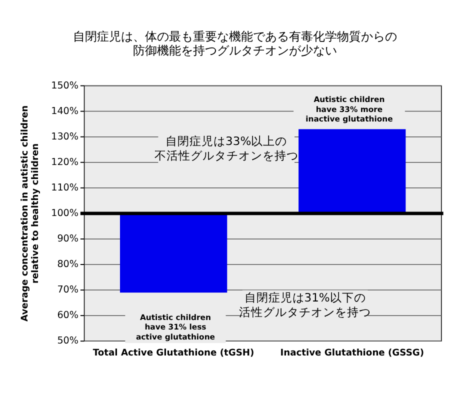 The width and height of the screenshot is (470, 400). What do you see at coordinates (65, 136) in the screenshot?
I see `y-tick-label: 130%` at bounding box center [65, 136].